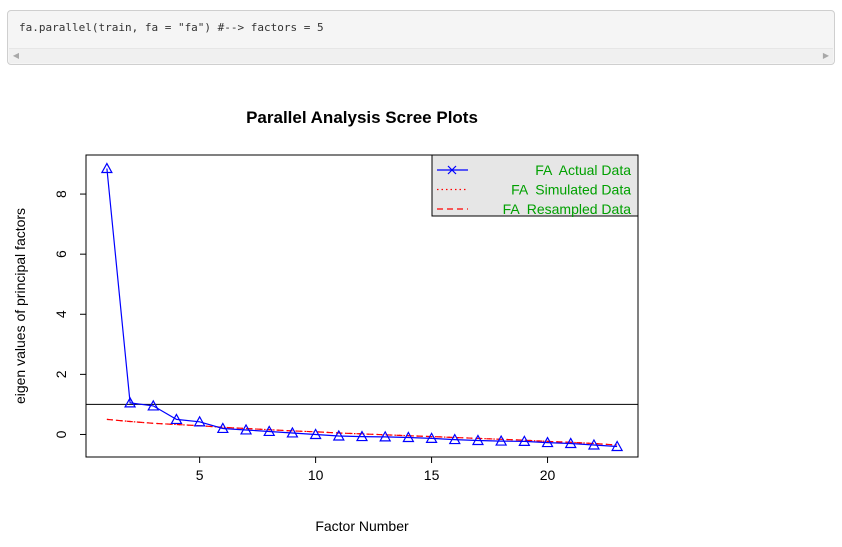 The height and width of the screenshot is (547, 842). I want to click on x-tick-label: 20, so click(548, 475).